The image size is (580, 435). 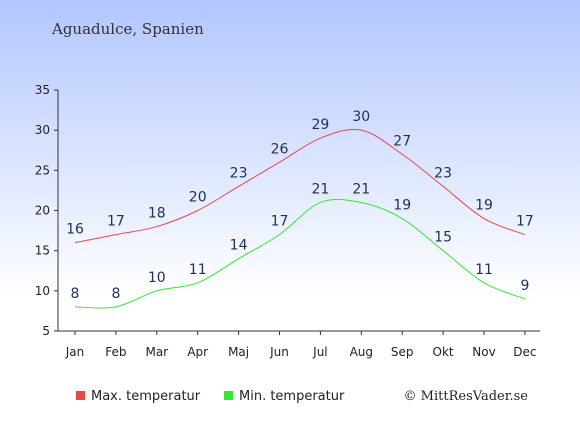 What do you see at coordinates (443, 352) in the screenshot?
I see `x-tick-label: Okt` at bounding box center [443, 352].